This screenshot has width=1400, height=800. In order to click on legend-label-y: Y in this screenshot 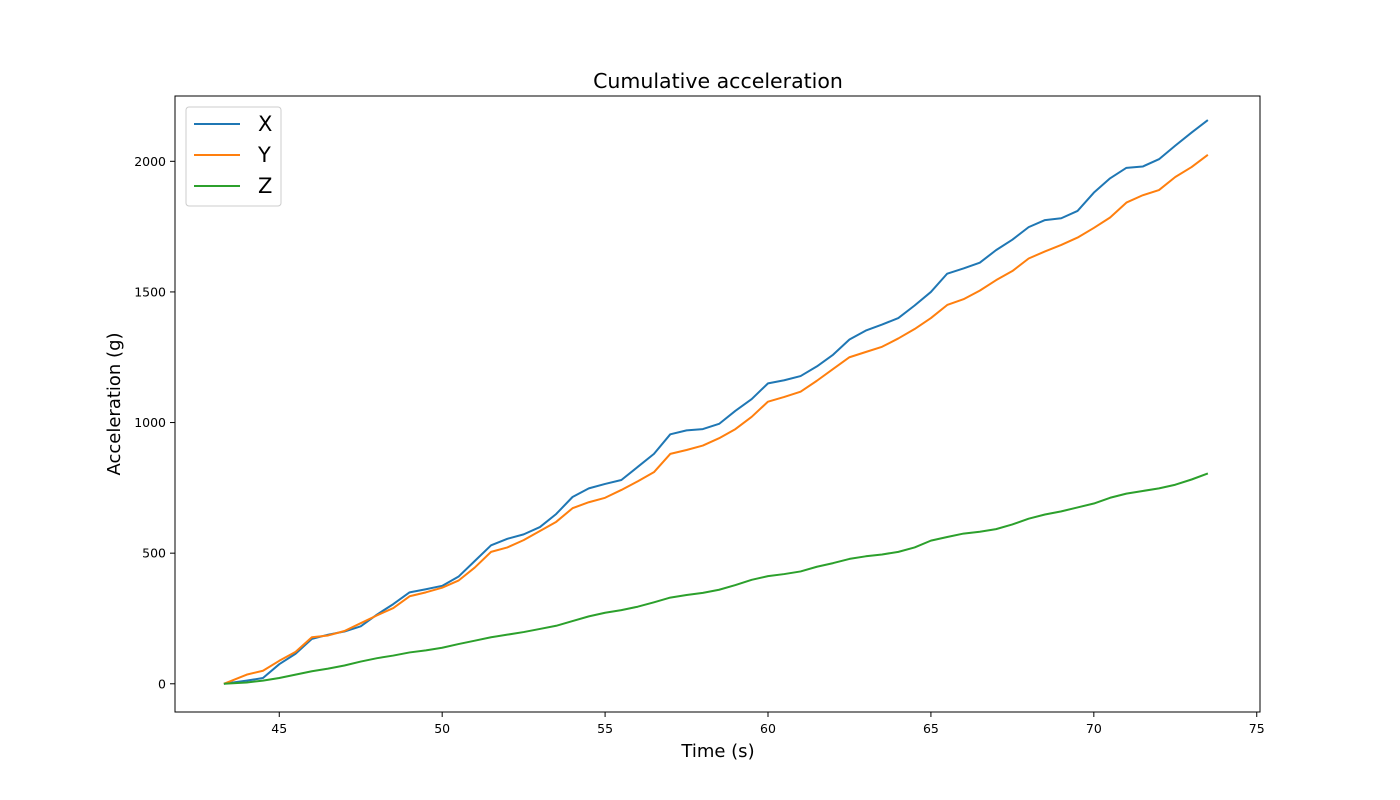, I will do `click(264, 155)`.